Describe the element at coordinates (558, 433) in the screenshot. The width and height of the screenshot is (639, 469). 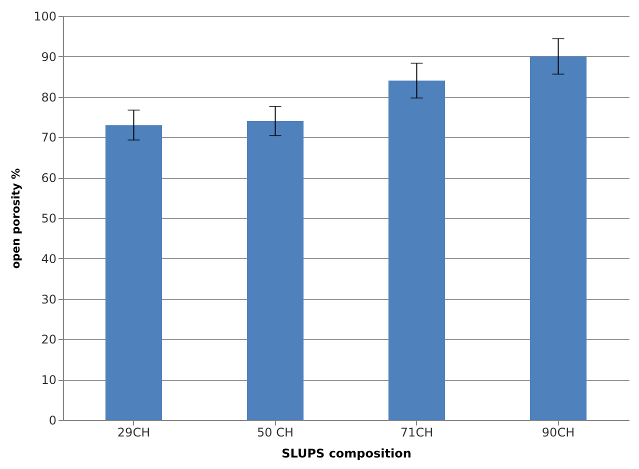
I see `x-tick-label: 90CH` at that location.